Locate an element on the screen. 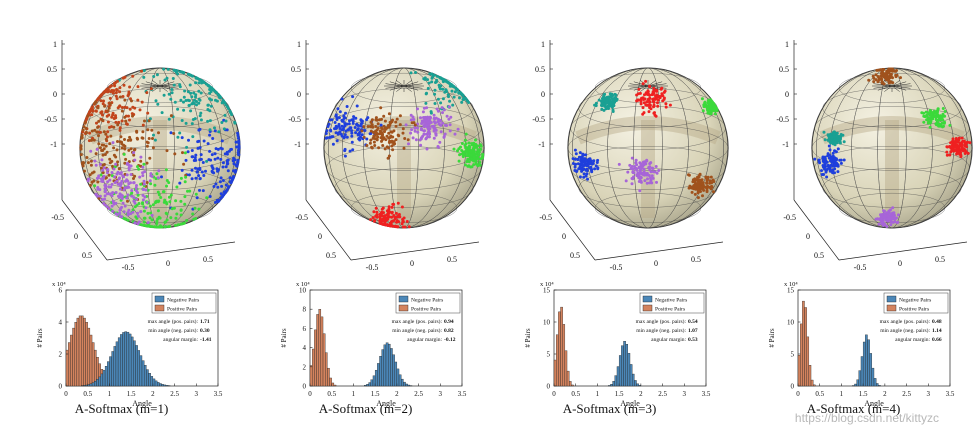  y-tick-label: 5 is located at coordinates (793, 355).